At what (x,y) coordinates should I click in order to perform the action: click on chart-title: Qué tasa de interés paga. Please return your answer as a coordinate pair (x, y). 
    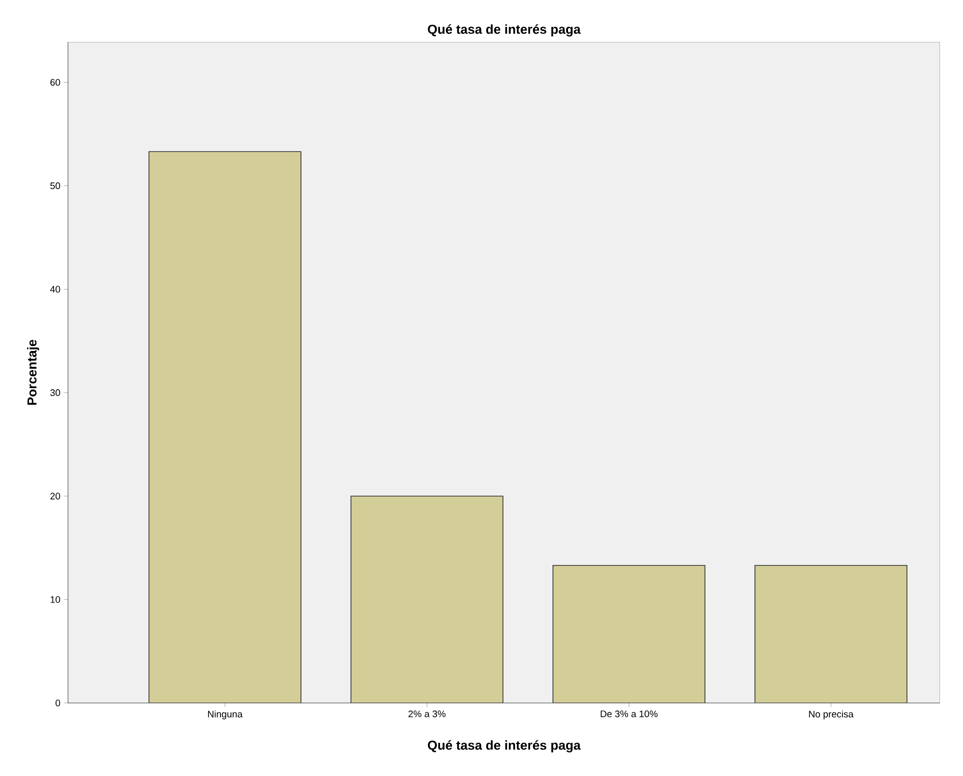
    Looking at the image, I should click on (504, 30).